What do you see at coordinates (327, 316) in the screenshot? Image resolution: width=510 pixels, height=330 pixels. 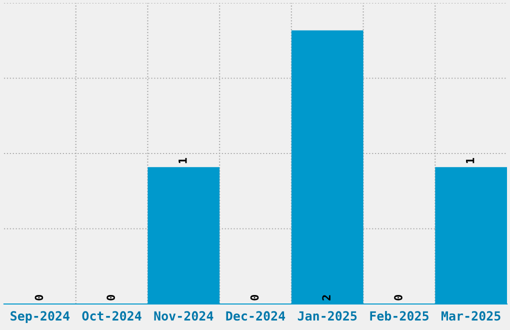 I see `x-tick-label: Jan-2025` at bounding box center [327, 316].